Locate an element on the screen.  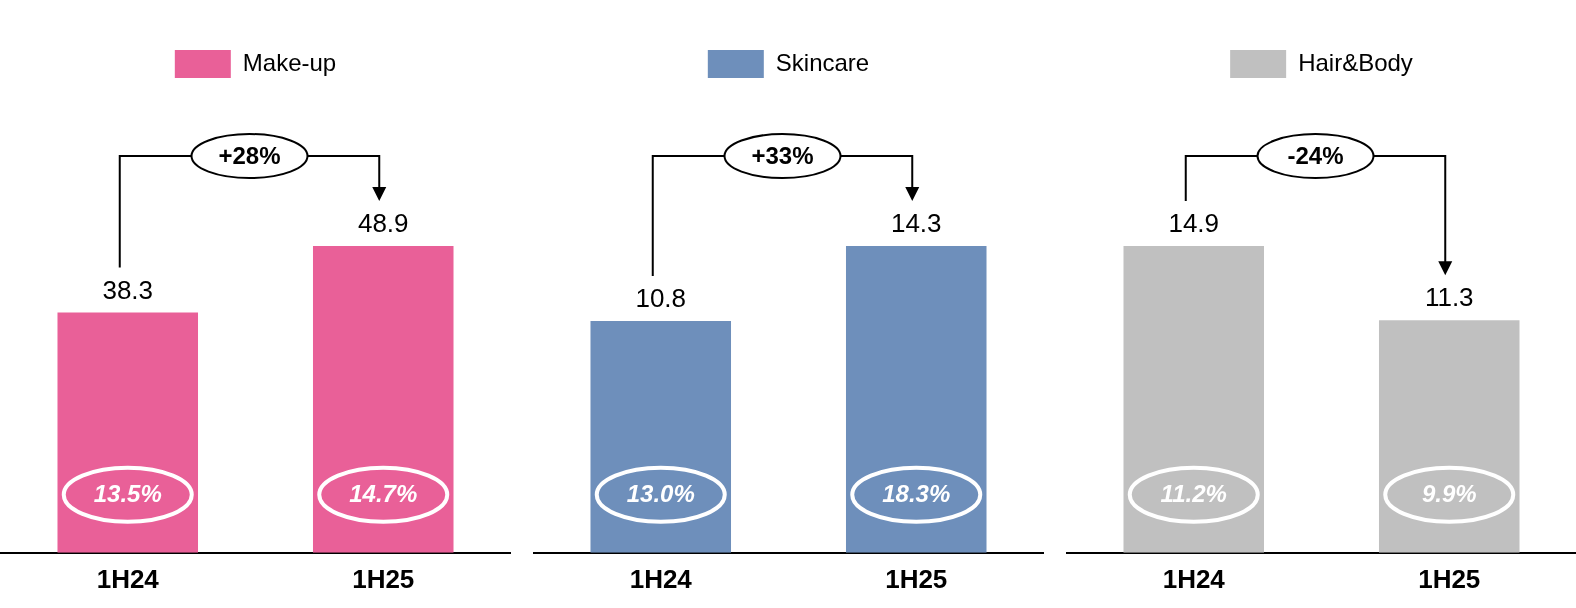
annotation: 18.3% is located at coordinates (916, 494).